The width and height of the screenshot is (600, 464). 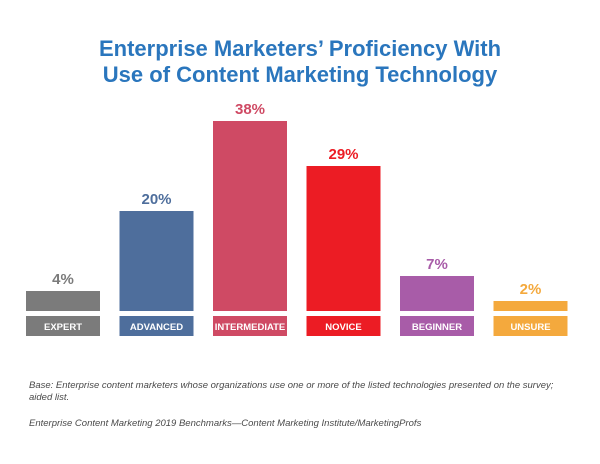 I want to click on bar-expert, so click(x=63, y=301).